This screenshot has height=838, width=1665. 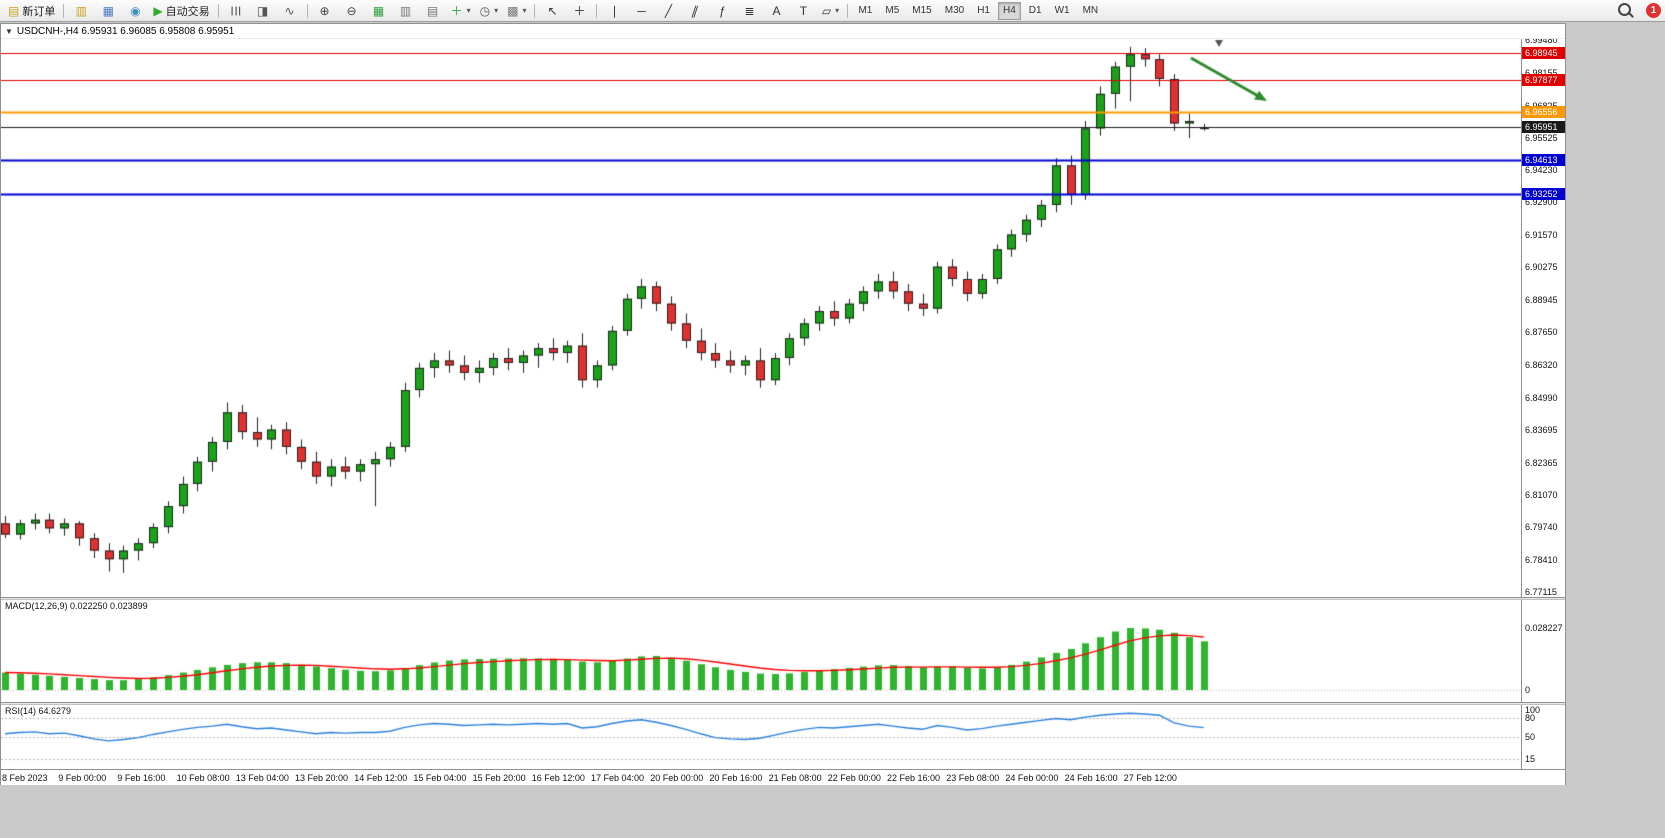 I want to click on search-icon, so click(x=1624, y=9).